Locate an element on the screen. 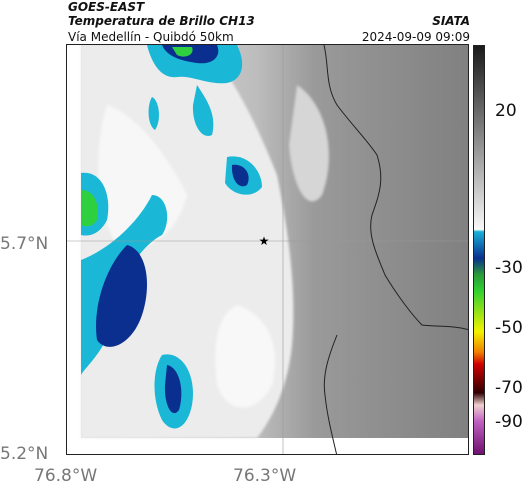 This screenshot has width=526, height=491. coast-line is located at coordinates (330, 394).